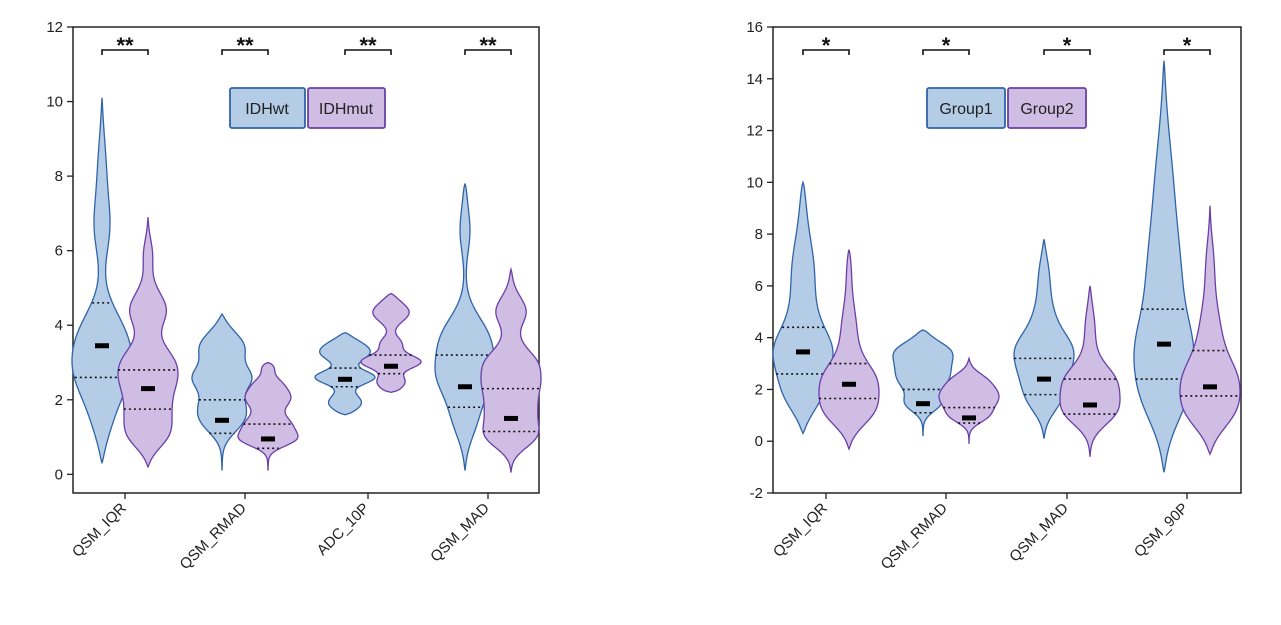 The width and height of the screenshot is (1281, 625). What do you see at coordinates (343, 529) in the screenshot?
I see `x-tick-label-adc-10p: ADC_10P` at bounding box center [343, 529].